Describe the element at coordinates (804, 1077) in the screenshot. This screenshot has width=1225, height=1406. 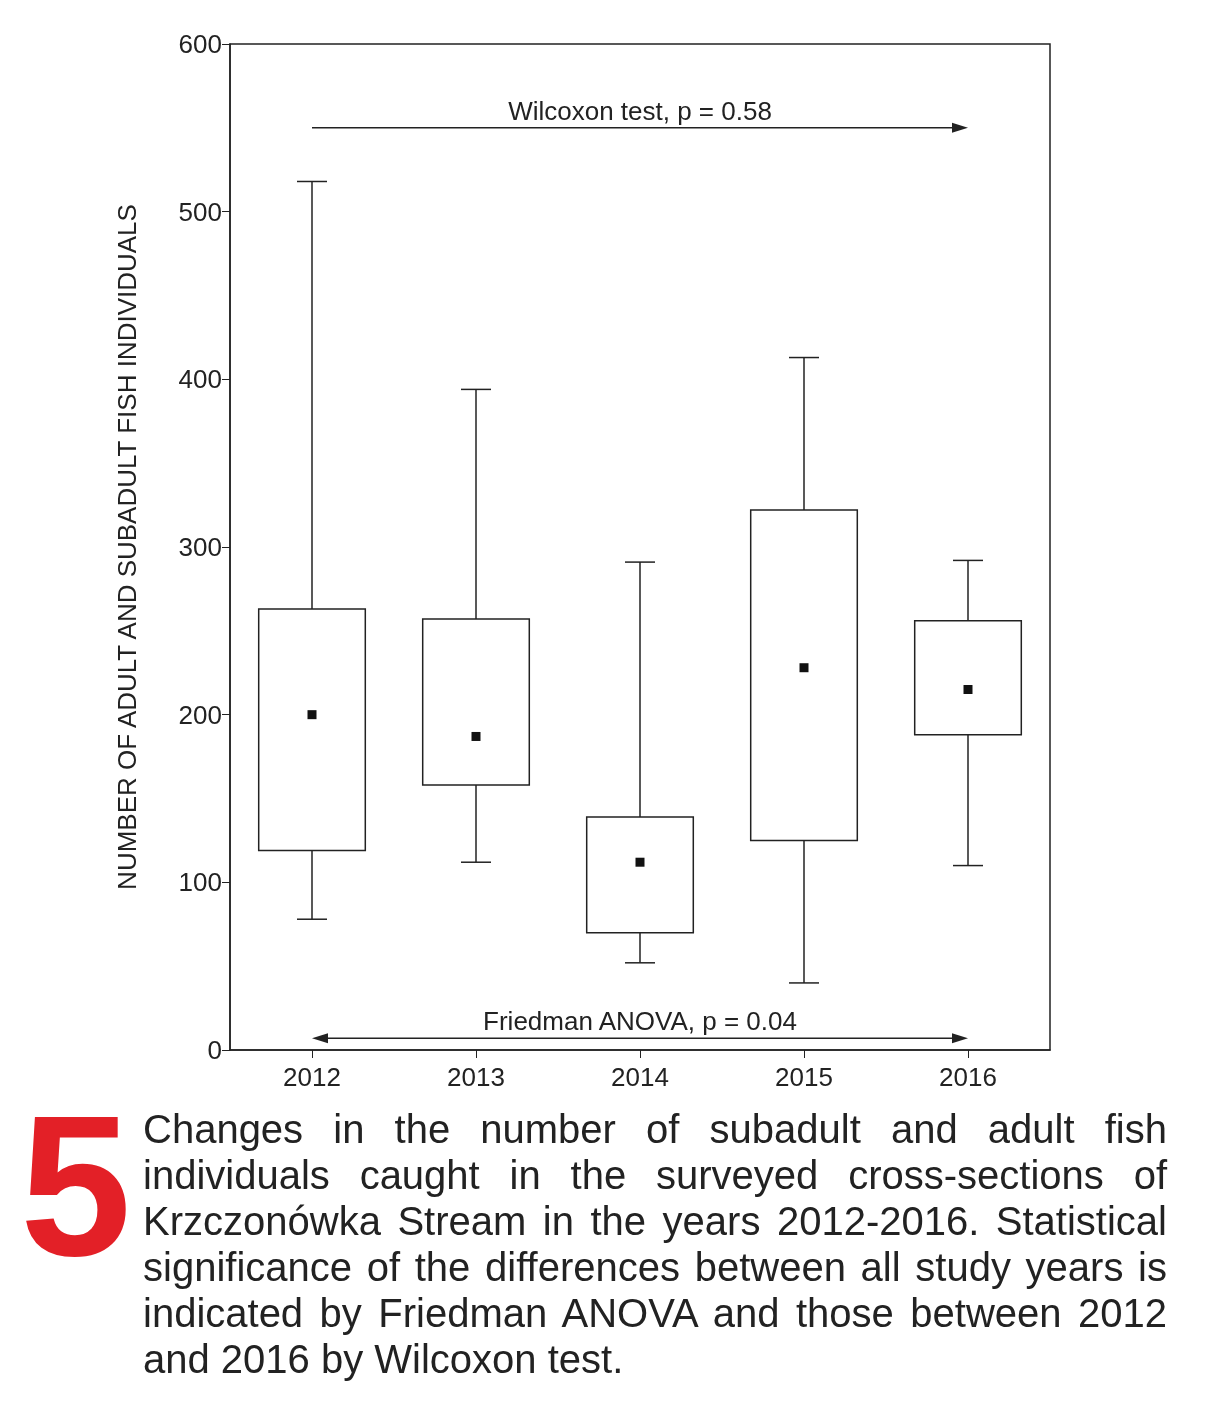
I see `x-tick-label: 2015` at that location.